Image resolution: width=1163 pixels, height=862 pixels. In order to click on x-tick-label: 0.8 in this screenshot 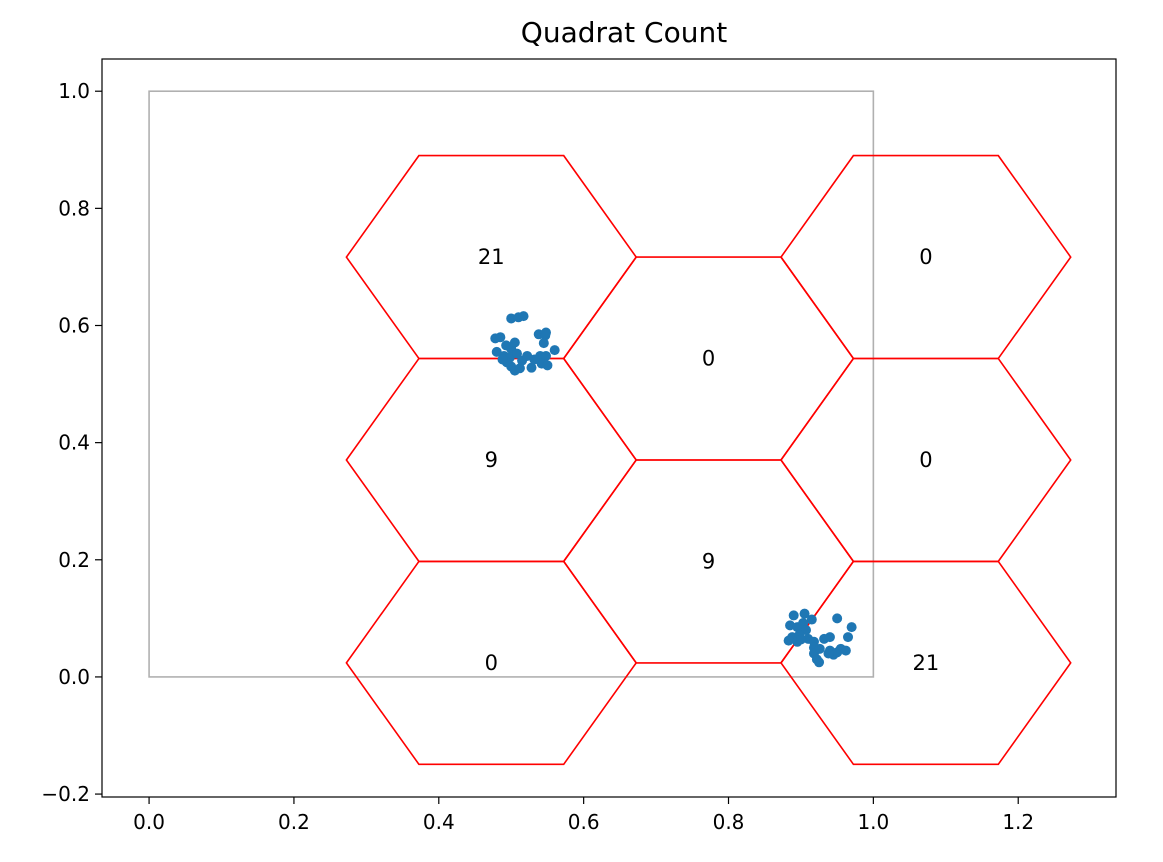, I will do `click(729, 822)`.